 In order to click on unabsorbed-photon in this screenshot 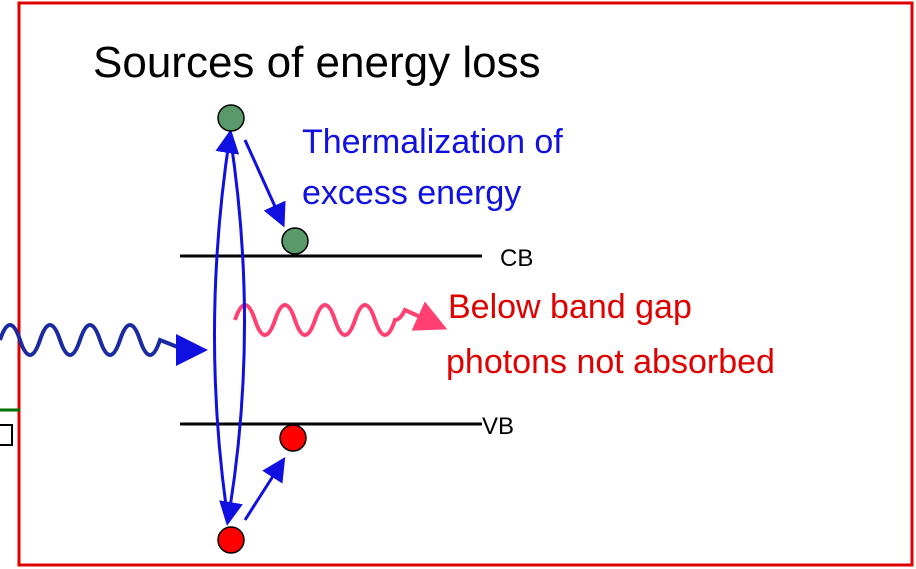, I will do `click(340, 319)`.